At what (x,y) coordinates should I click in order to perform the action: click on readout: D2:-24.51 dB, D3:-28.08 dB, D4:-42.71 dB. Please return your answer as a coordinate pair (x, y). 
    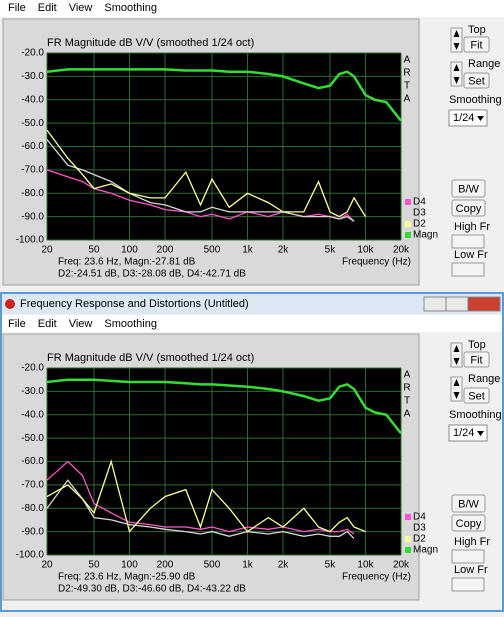
    Looking at the image, I should click on (152, 274).